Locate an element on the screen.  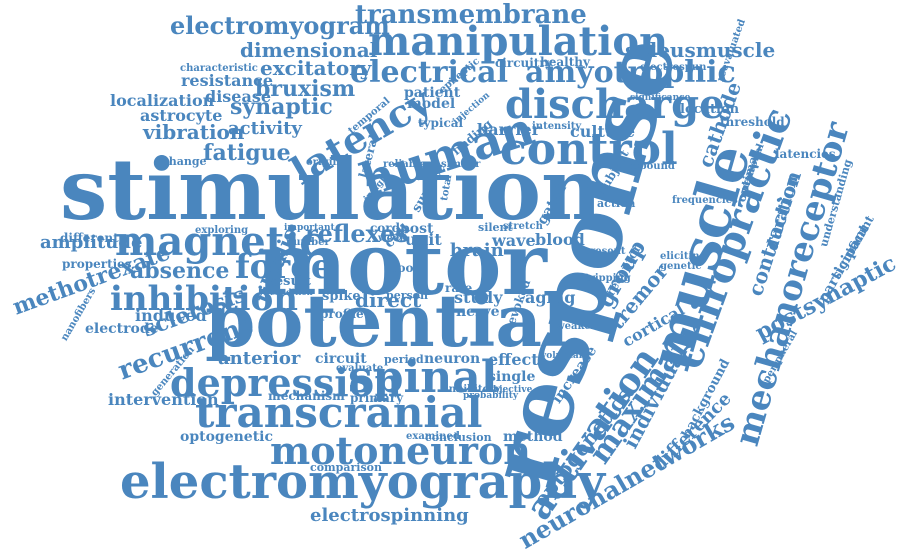
word-silent: silent is located at coordinates (495, 227).